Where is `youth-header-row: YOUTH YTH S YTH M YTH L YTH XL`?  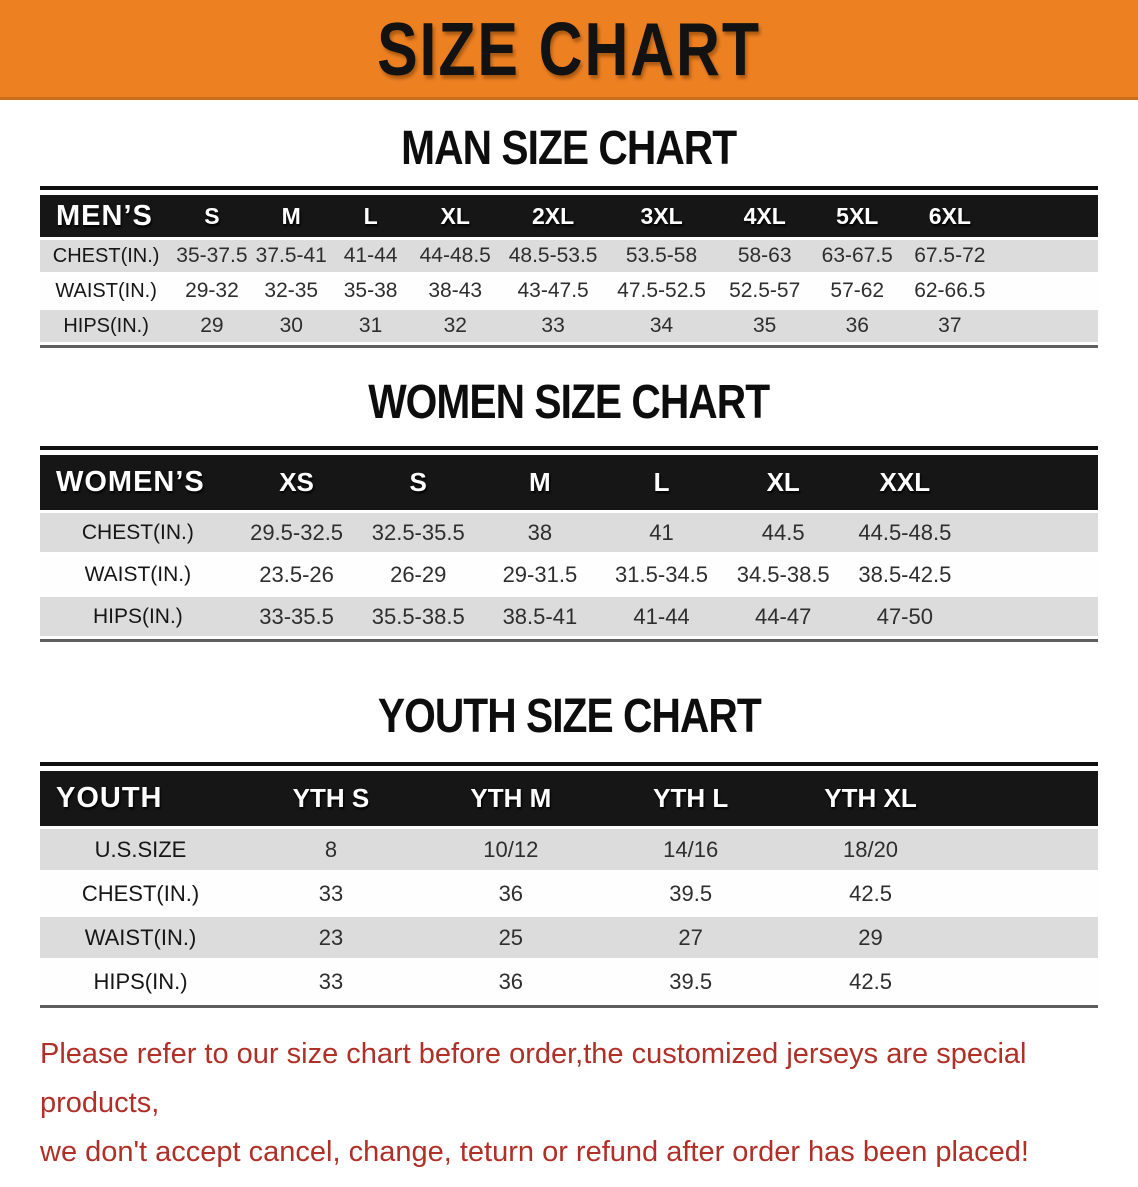
youth-header-row: YOUTH YTH S YTH M YTH L YTH XL is located at coordinates (569, 798).